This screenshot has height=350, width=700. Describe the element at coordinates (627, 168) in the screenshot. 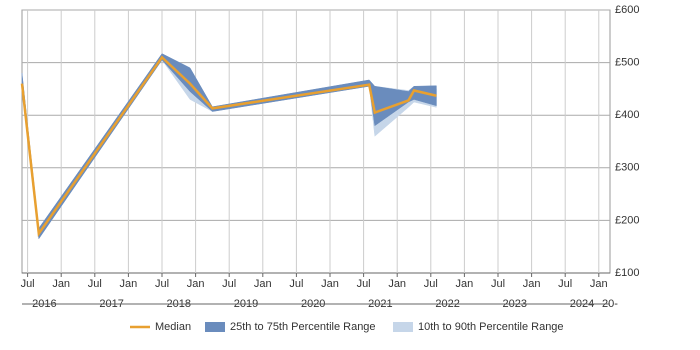

I see `y-tick-label: £300` at that location.